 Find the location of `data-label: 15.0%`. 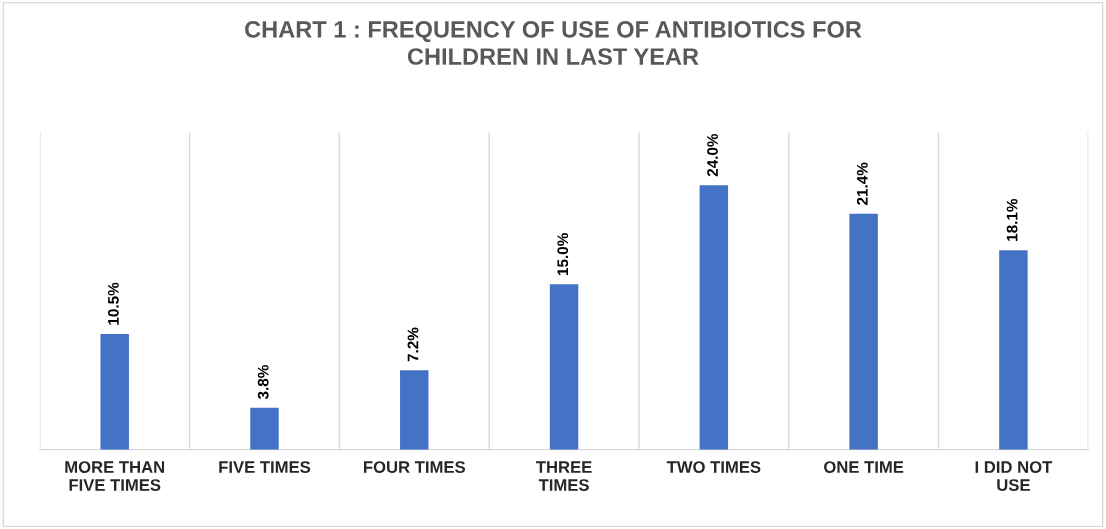

data-label: 15.0% is located at coordinates (563, 254).